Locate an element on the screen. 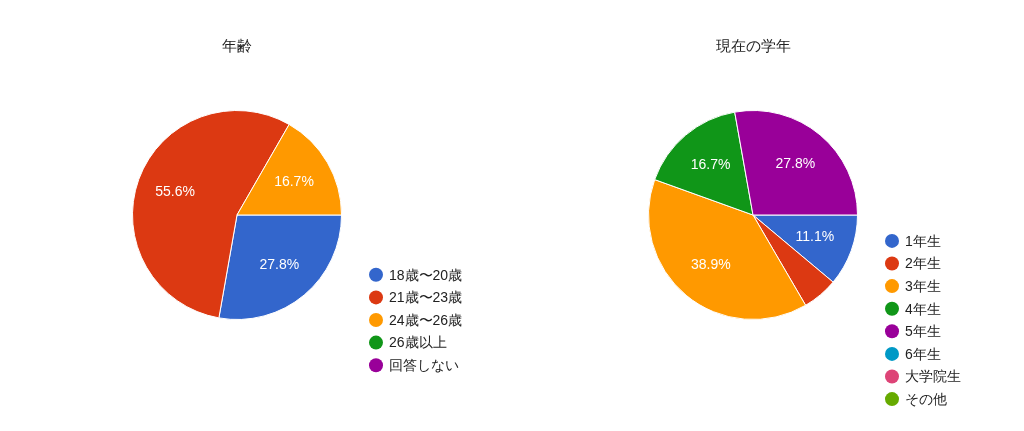 The height and width of the screenshot is (431, 1024). legend-label: 4年生 is located at coordinates (923, 308).